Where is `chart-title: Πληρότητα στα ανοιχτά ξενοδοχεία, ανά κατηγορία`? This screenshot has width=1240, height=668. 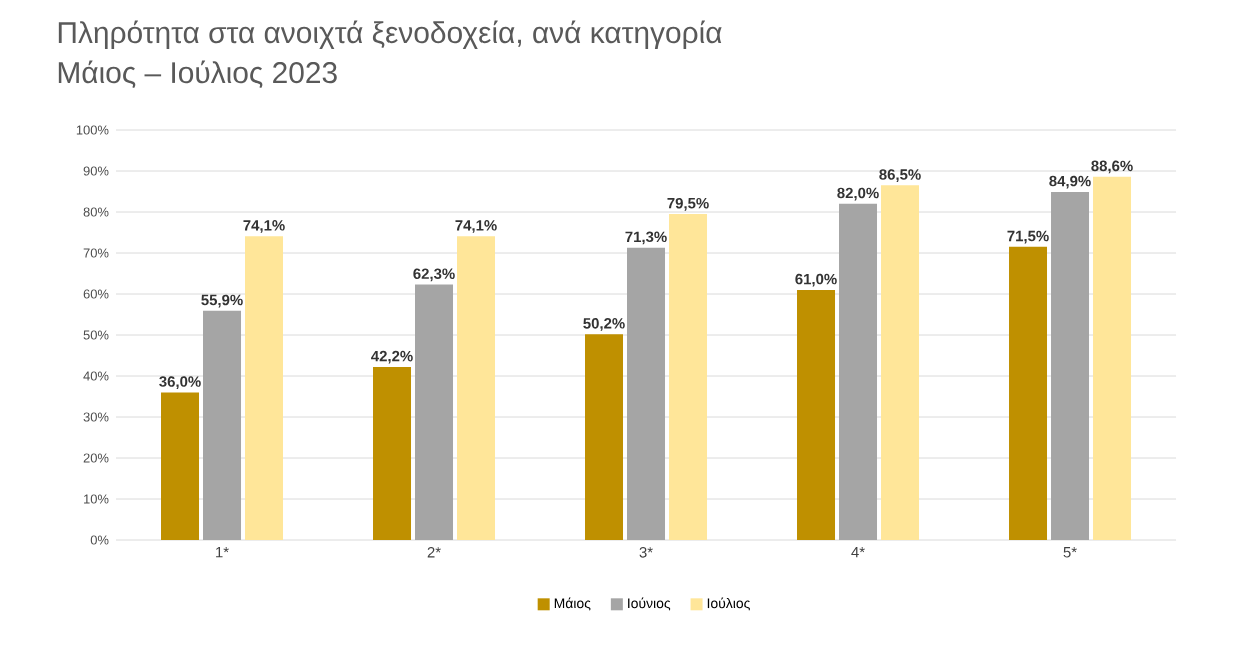
chart-title: Πληρότητα στα ανοιχτά ξενοδοχεία, ανά κατηγορία is located at coordinates (390, 35).